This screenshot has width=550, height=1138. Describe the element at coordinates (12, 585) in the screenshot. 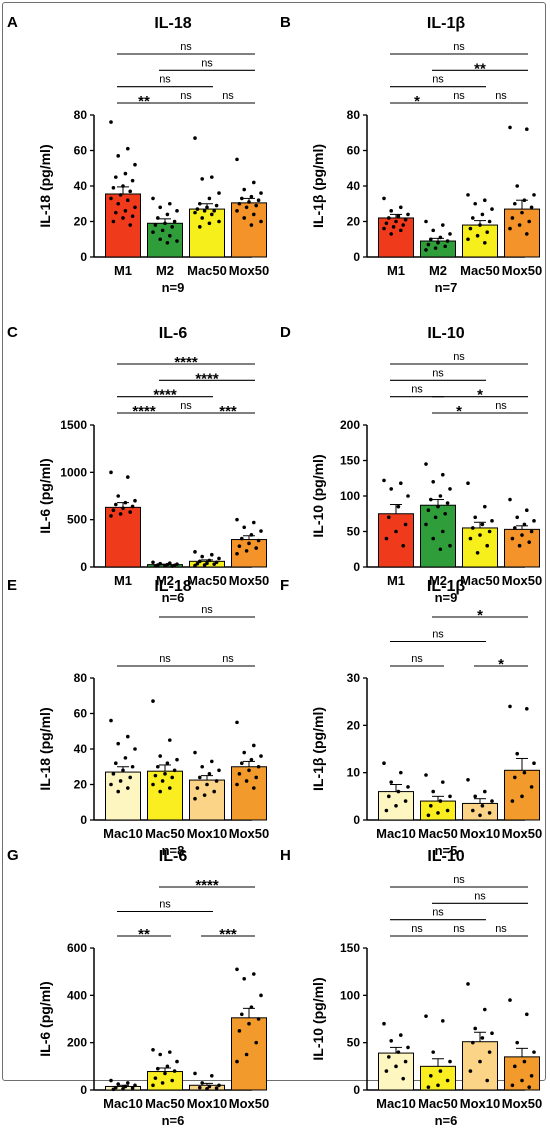

I see `panel-letter: E` at that location.